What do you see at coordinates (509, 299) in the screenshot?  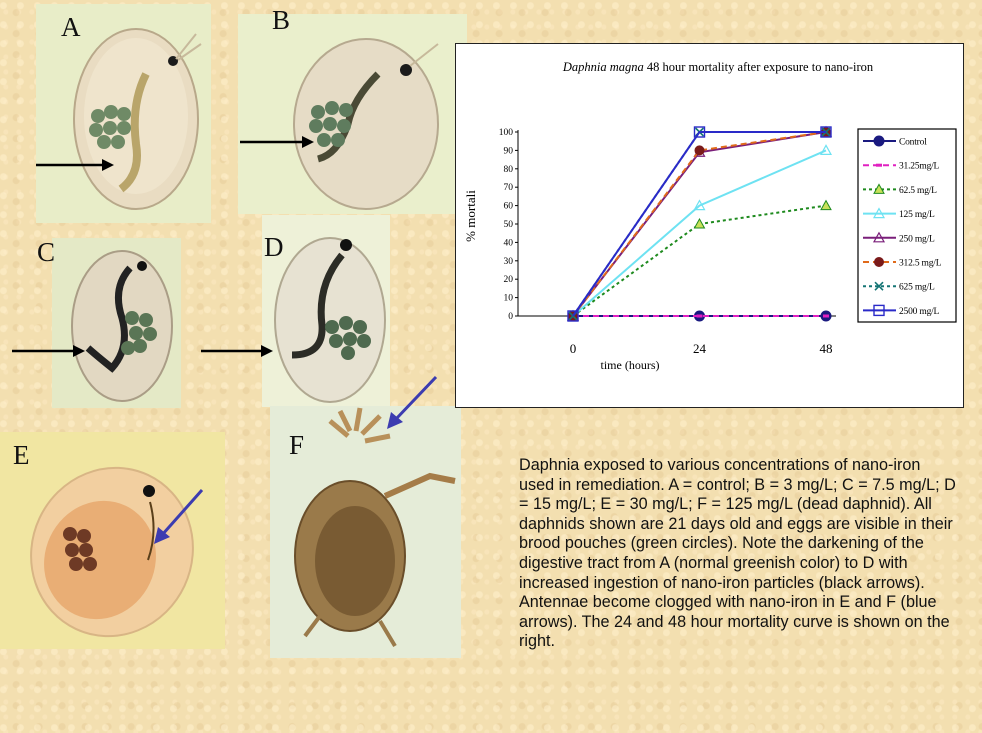 I see `y-tick-label: 10` at bounding box center [509, 299].